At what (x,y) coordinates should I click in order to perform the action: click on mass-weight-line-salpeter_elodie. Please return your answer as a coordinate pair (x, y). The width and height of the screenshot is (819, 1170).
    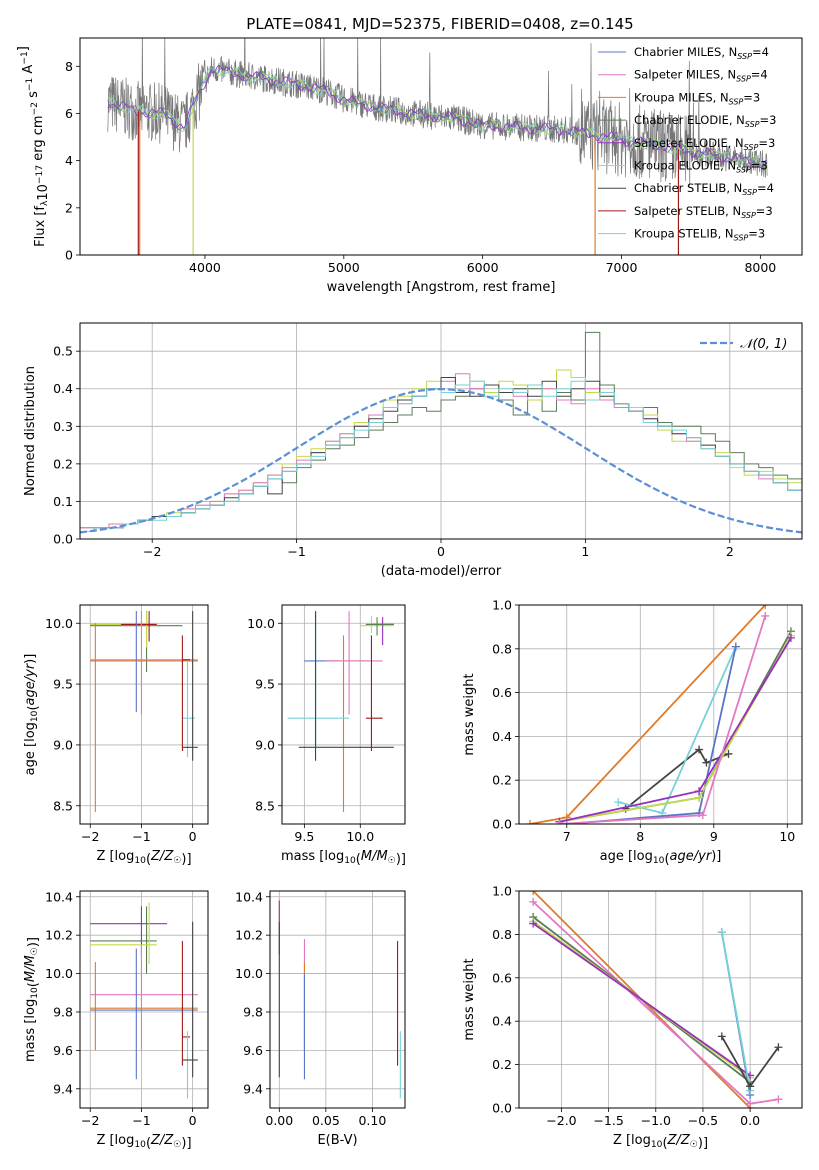
    Looking at the image, I should click on (675, 730).